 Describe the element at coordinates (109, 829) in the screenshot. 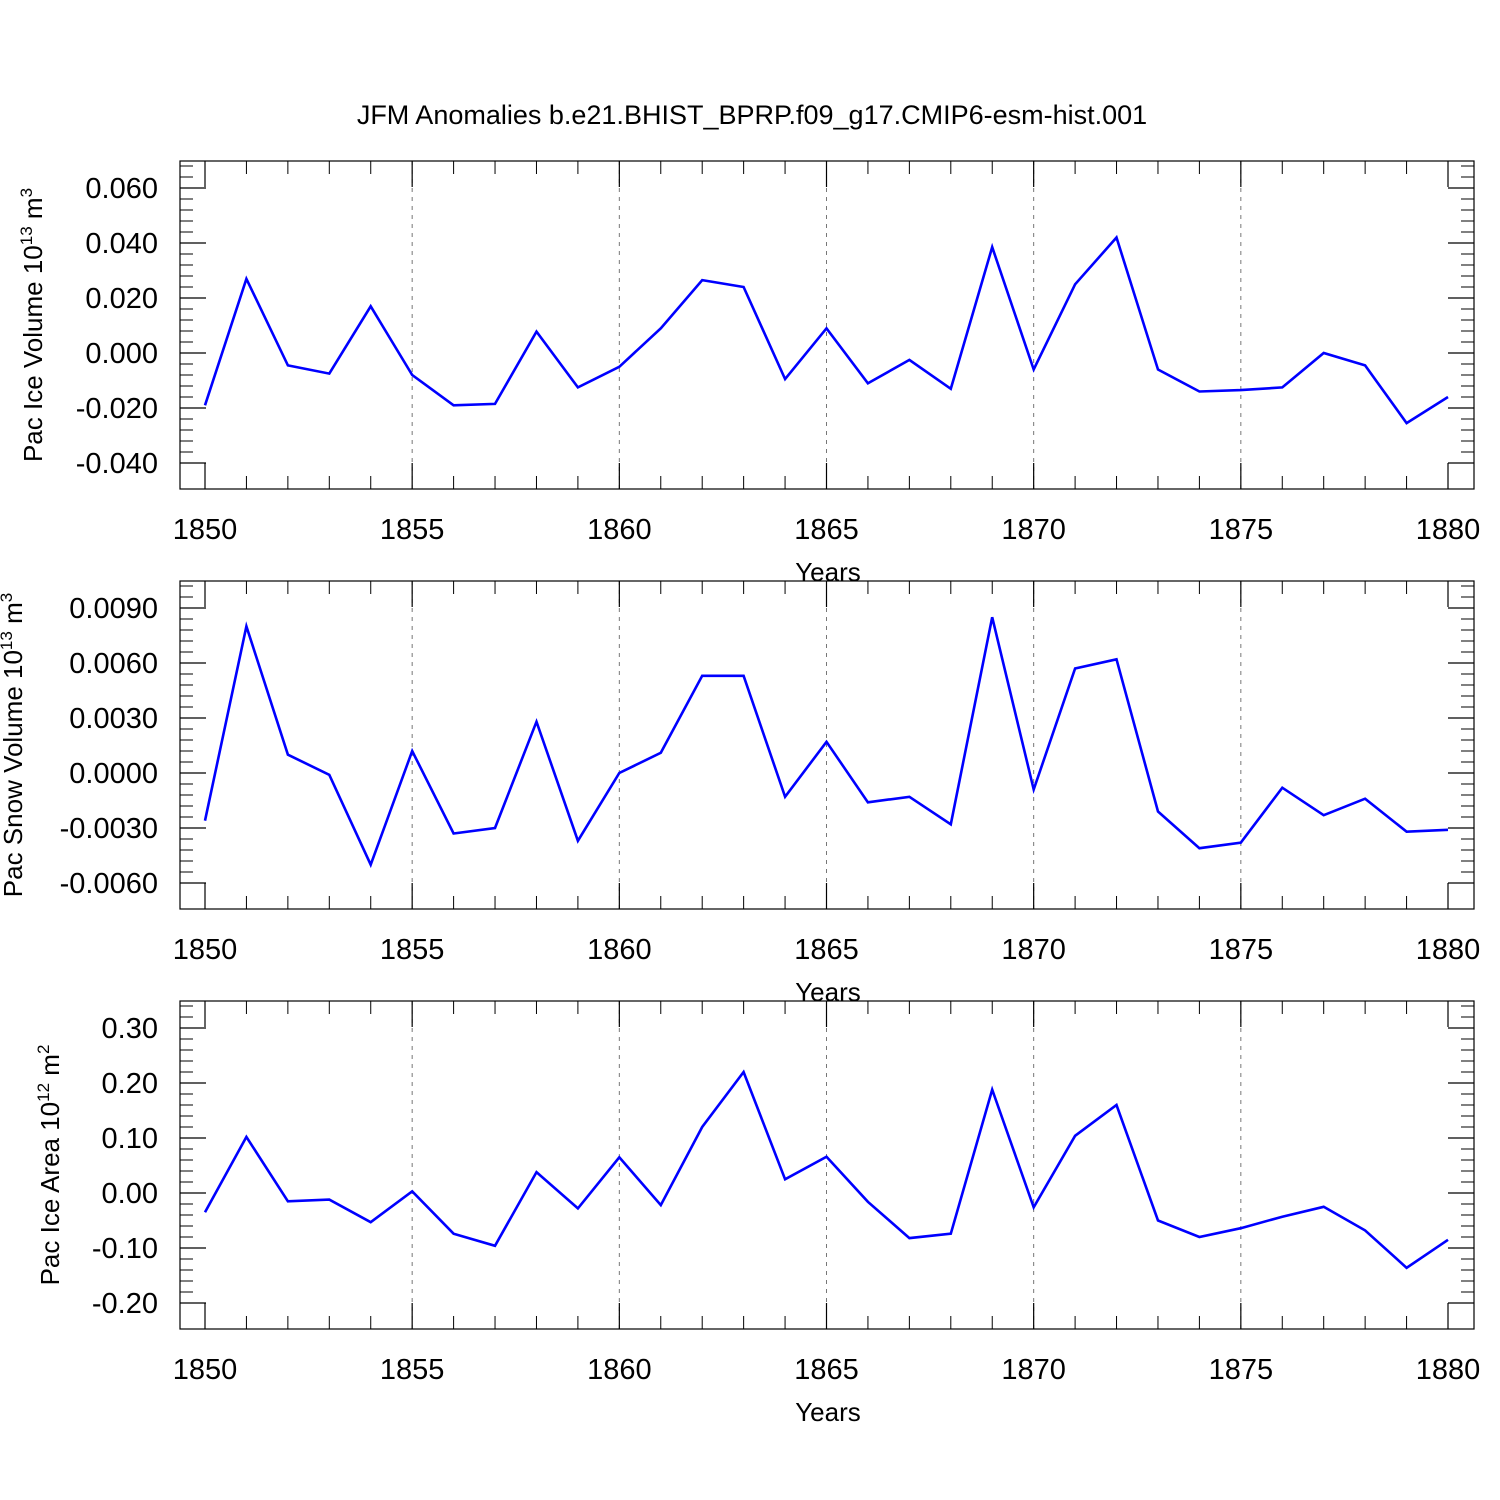

I see `y-tick-label: -0.0030` at that location.